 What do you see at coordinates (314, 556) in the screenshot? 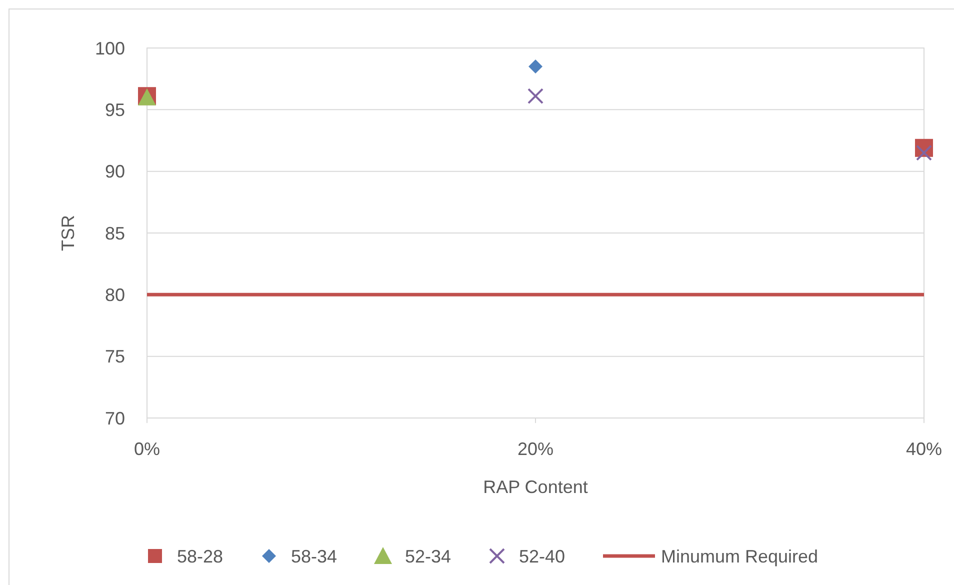
I see `legend-label: 58-34` at bounding box center [314, 556].